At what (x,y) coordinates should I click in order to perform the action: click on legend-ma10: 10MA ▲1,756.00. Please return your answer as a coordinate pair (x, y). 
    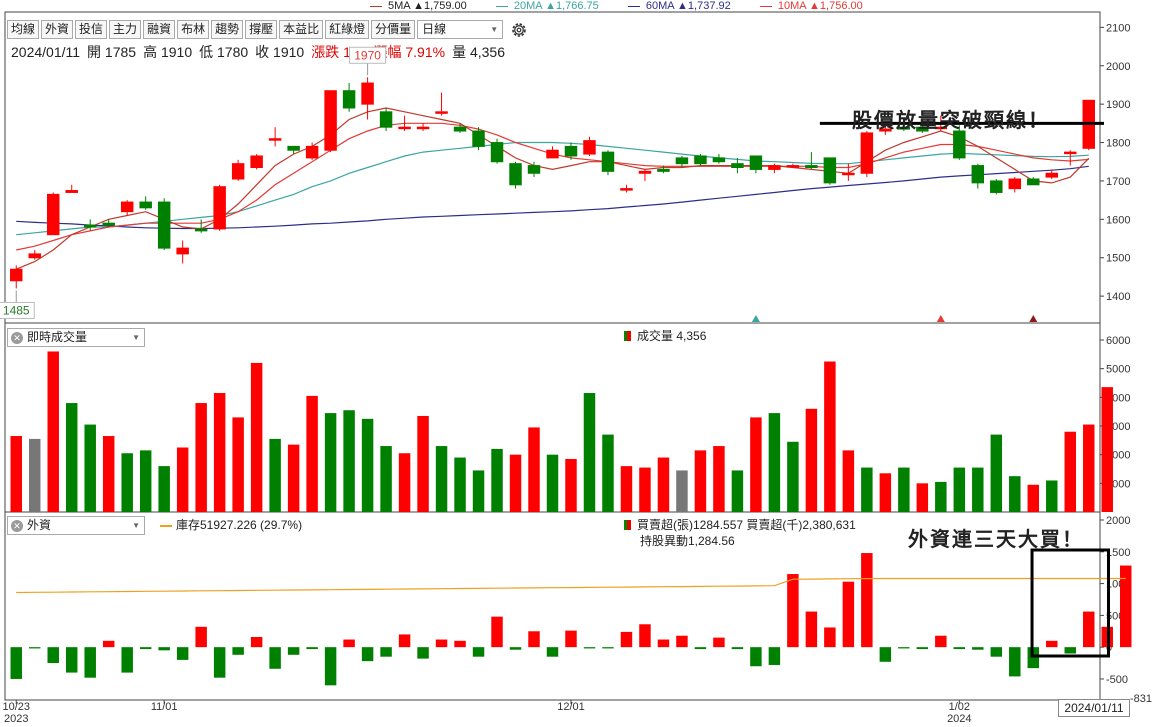
    Looking at the image, I should click on (811, 6).